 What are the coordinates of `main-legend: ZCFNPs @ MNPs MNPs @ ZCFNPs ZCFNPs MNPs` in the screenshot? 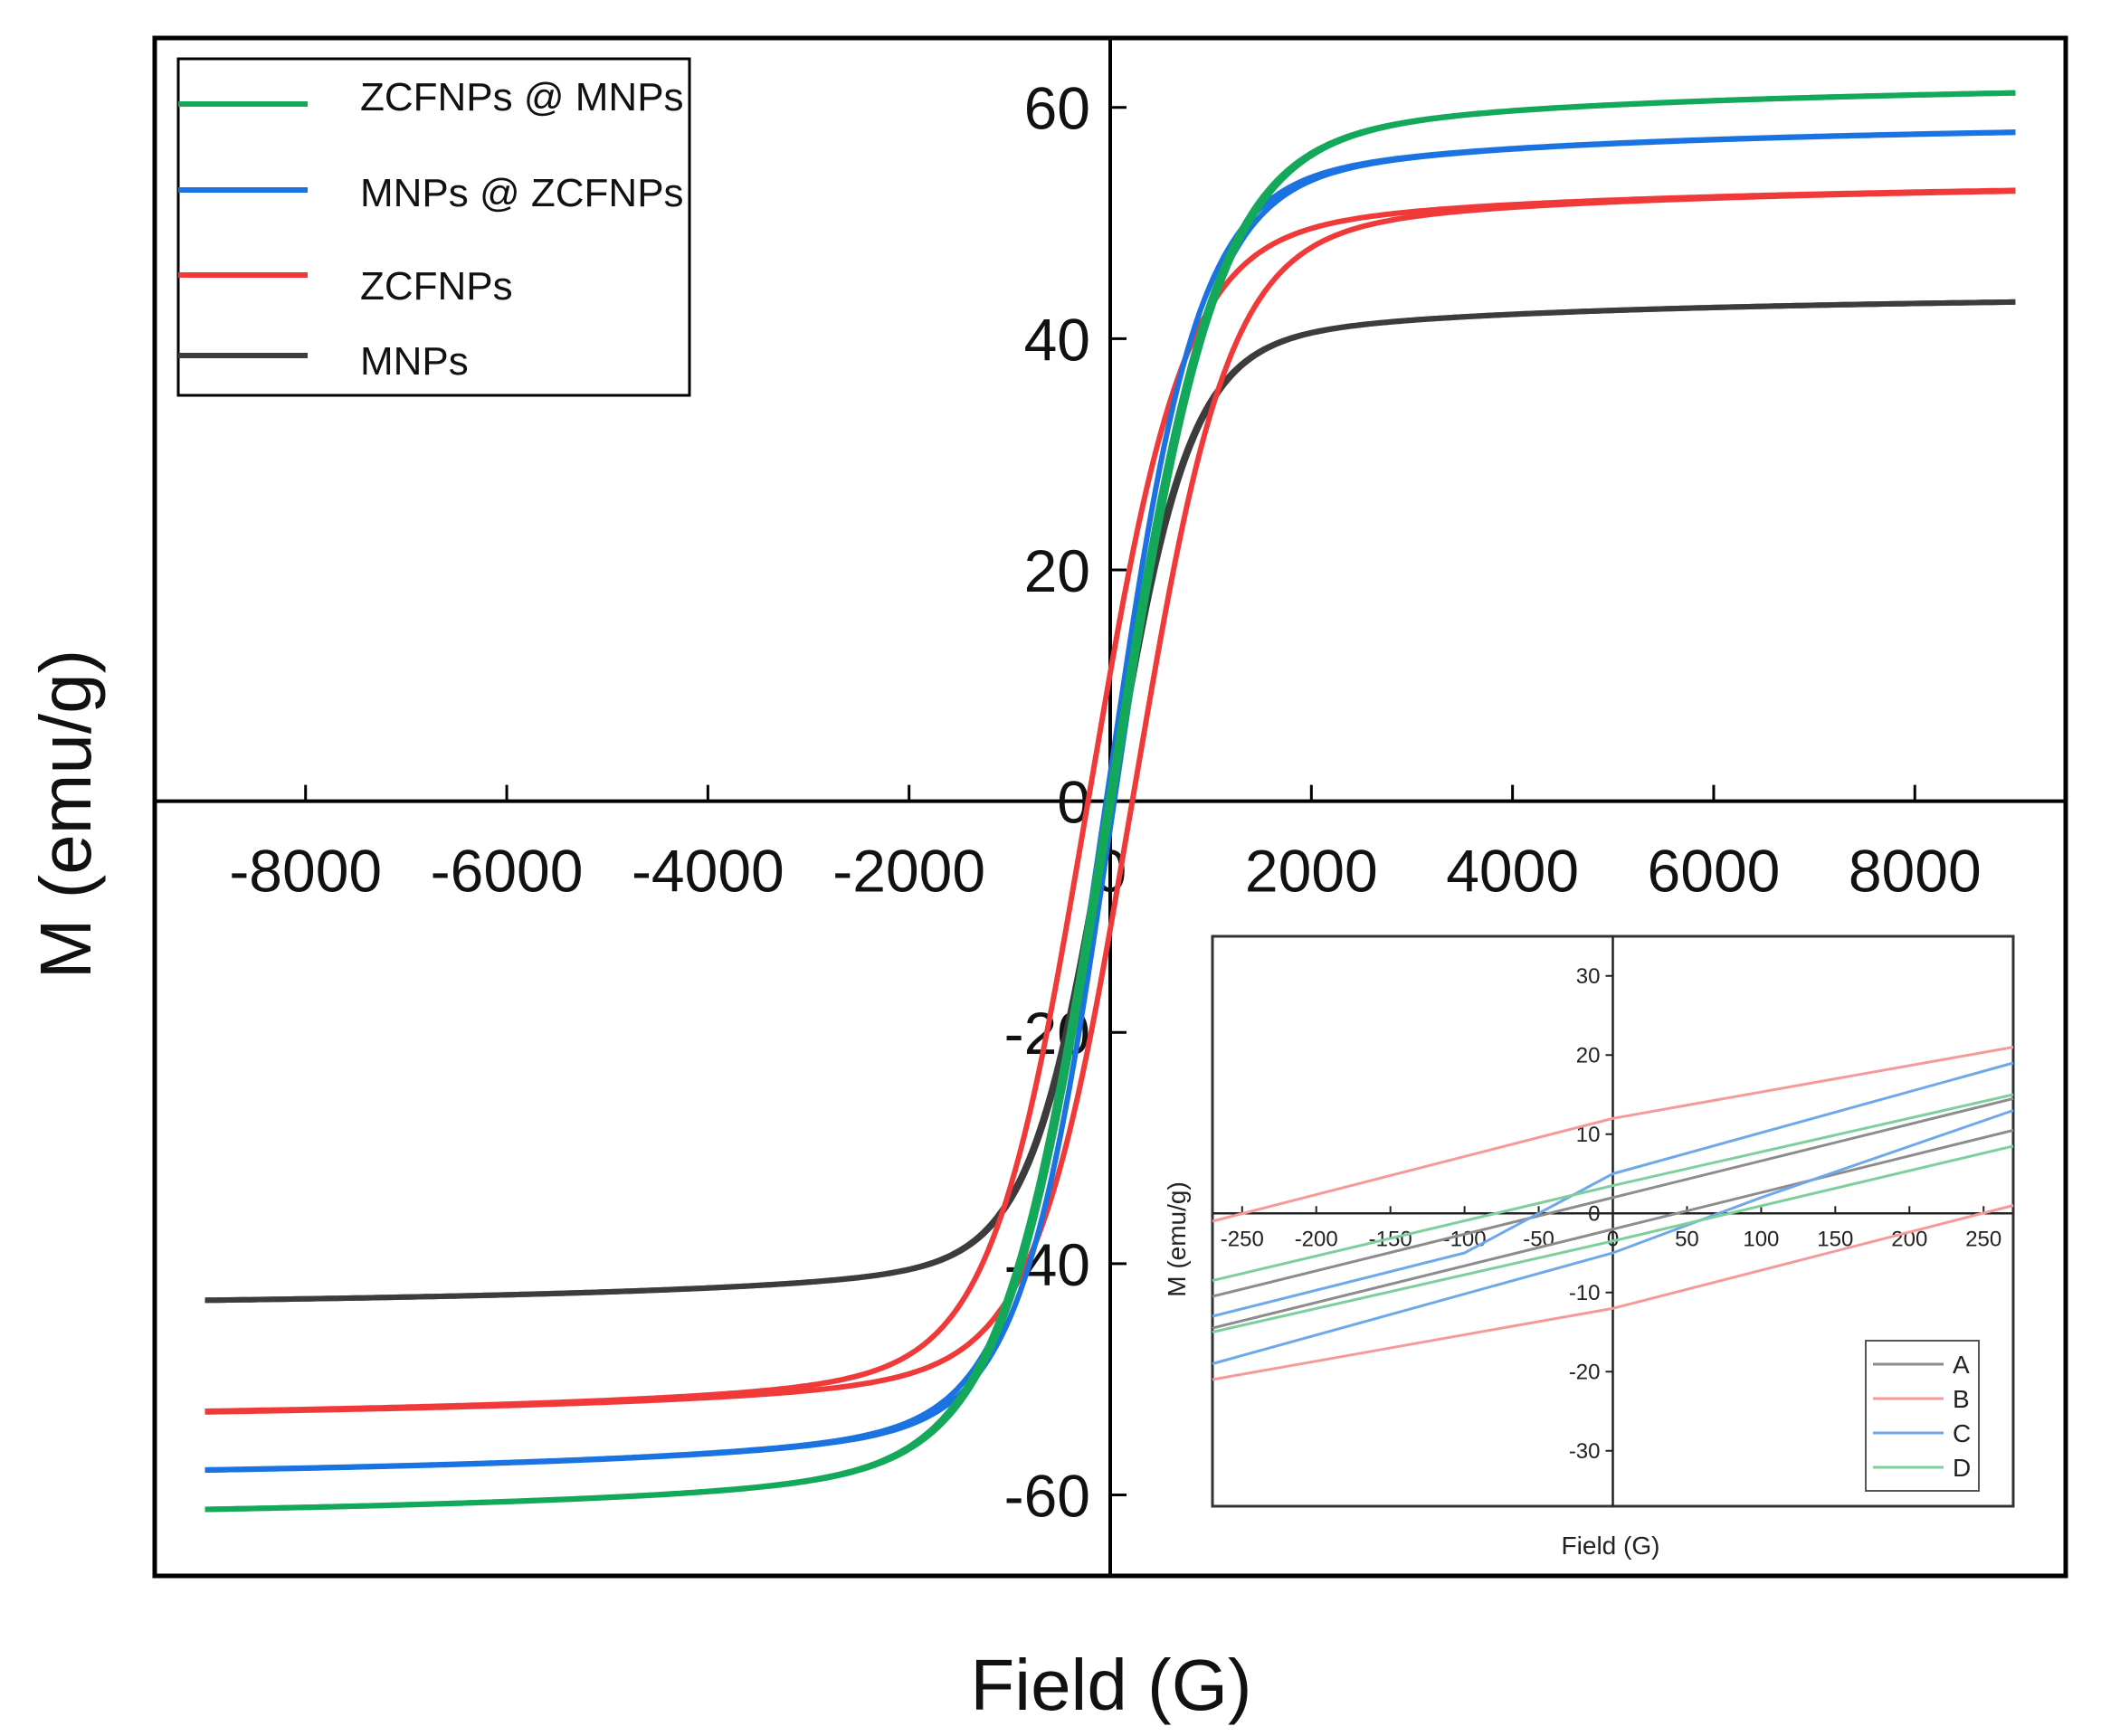 It's located at (433, 227).